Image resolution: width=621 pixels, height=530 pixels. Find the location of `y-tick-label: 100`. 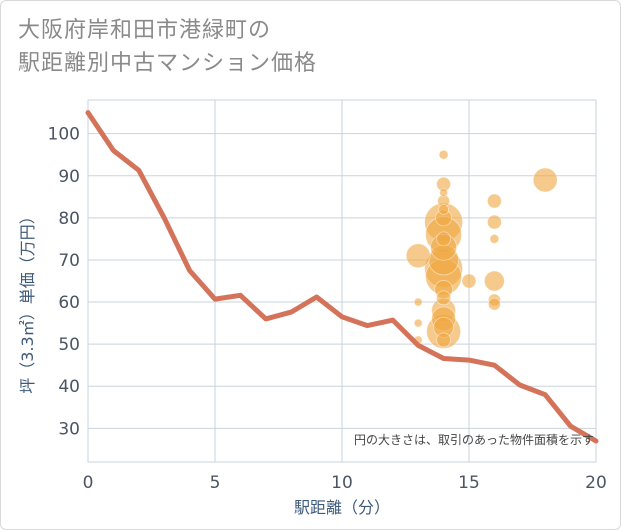

y-tick-label: 100 is located at coordinates (64, 135).